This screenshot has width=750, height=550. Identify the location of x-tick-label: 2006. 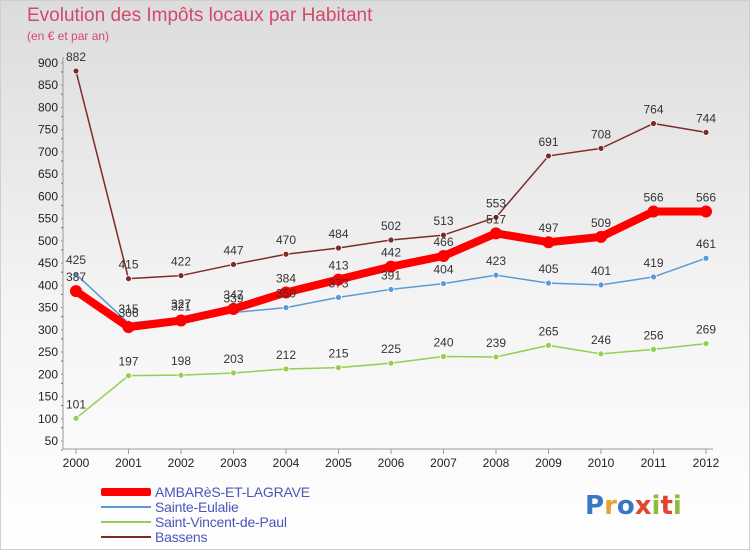
(391, 463).